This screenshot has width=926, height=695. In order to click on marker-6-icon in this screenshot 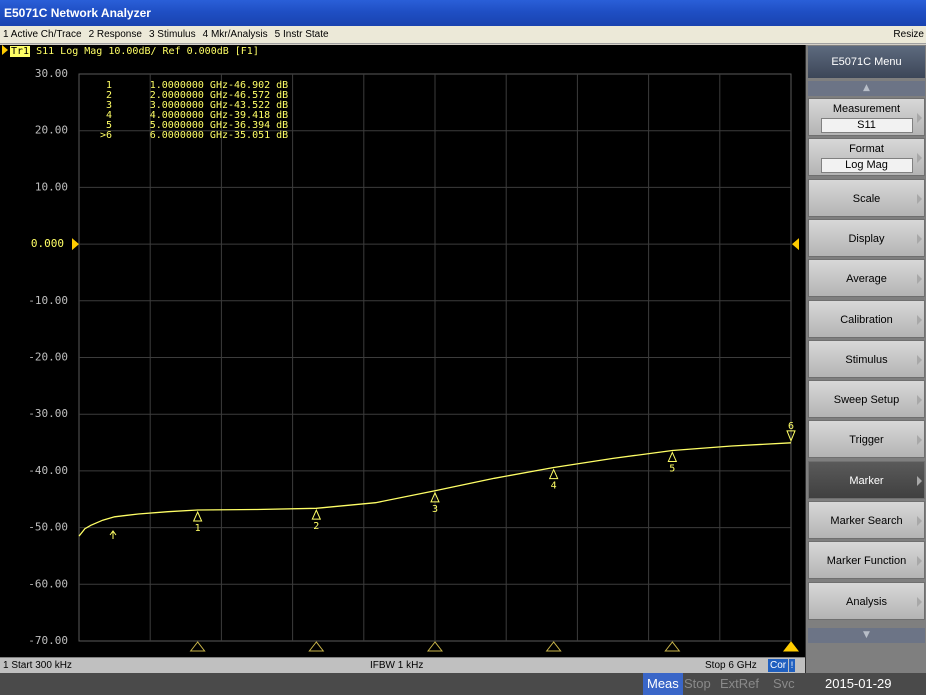, I will do `click(791, 436)`.